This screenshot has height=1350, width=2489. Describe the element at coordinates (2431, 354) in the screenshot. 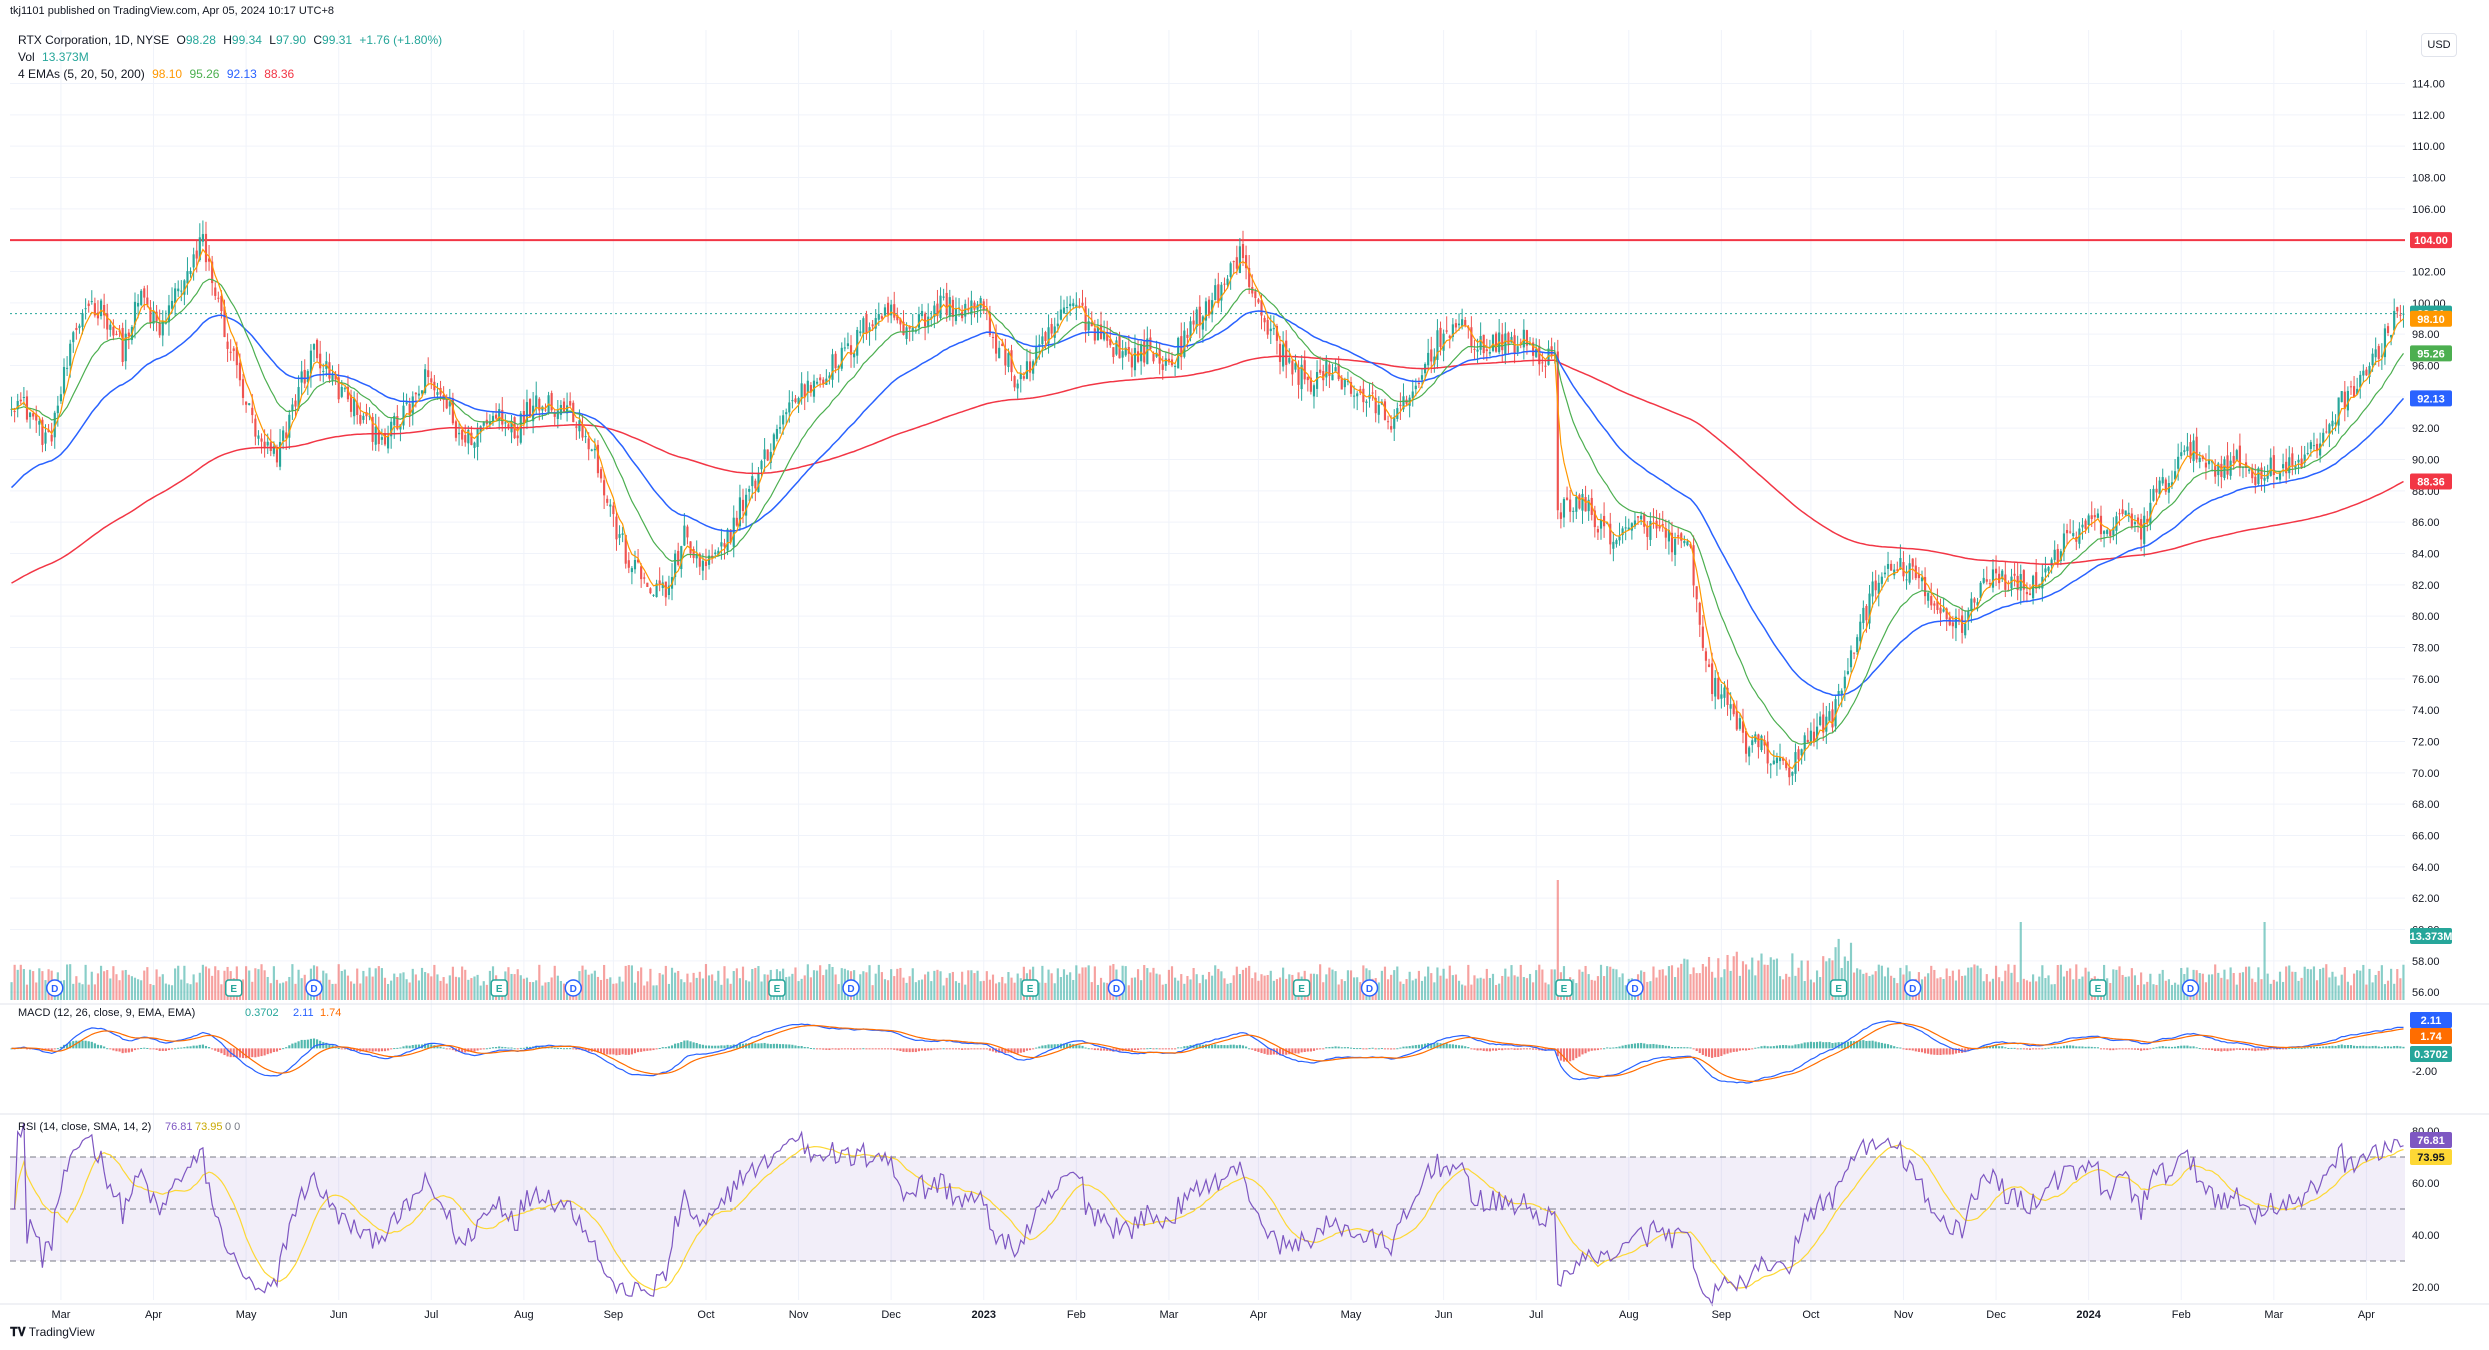

I see `ema20-badge-text: 95.26` at that location.